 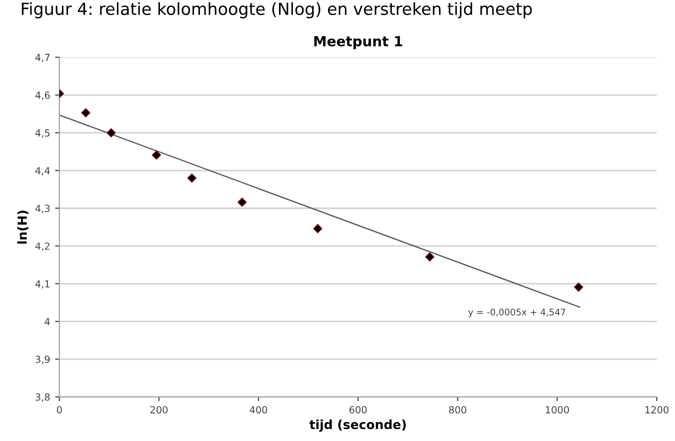 What do you see at coordinates (42, 171) in the screenshot?
I see `y-tick-label: 4,4` at bounding box center [42, 171].